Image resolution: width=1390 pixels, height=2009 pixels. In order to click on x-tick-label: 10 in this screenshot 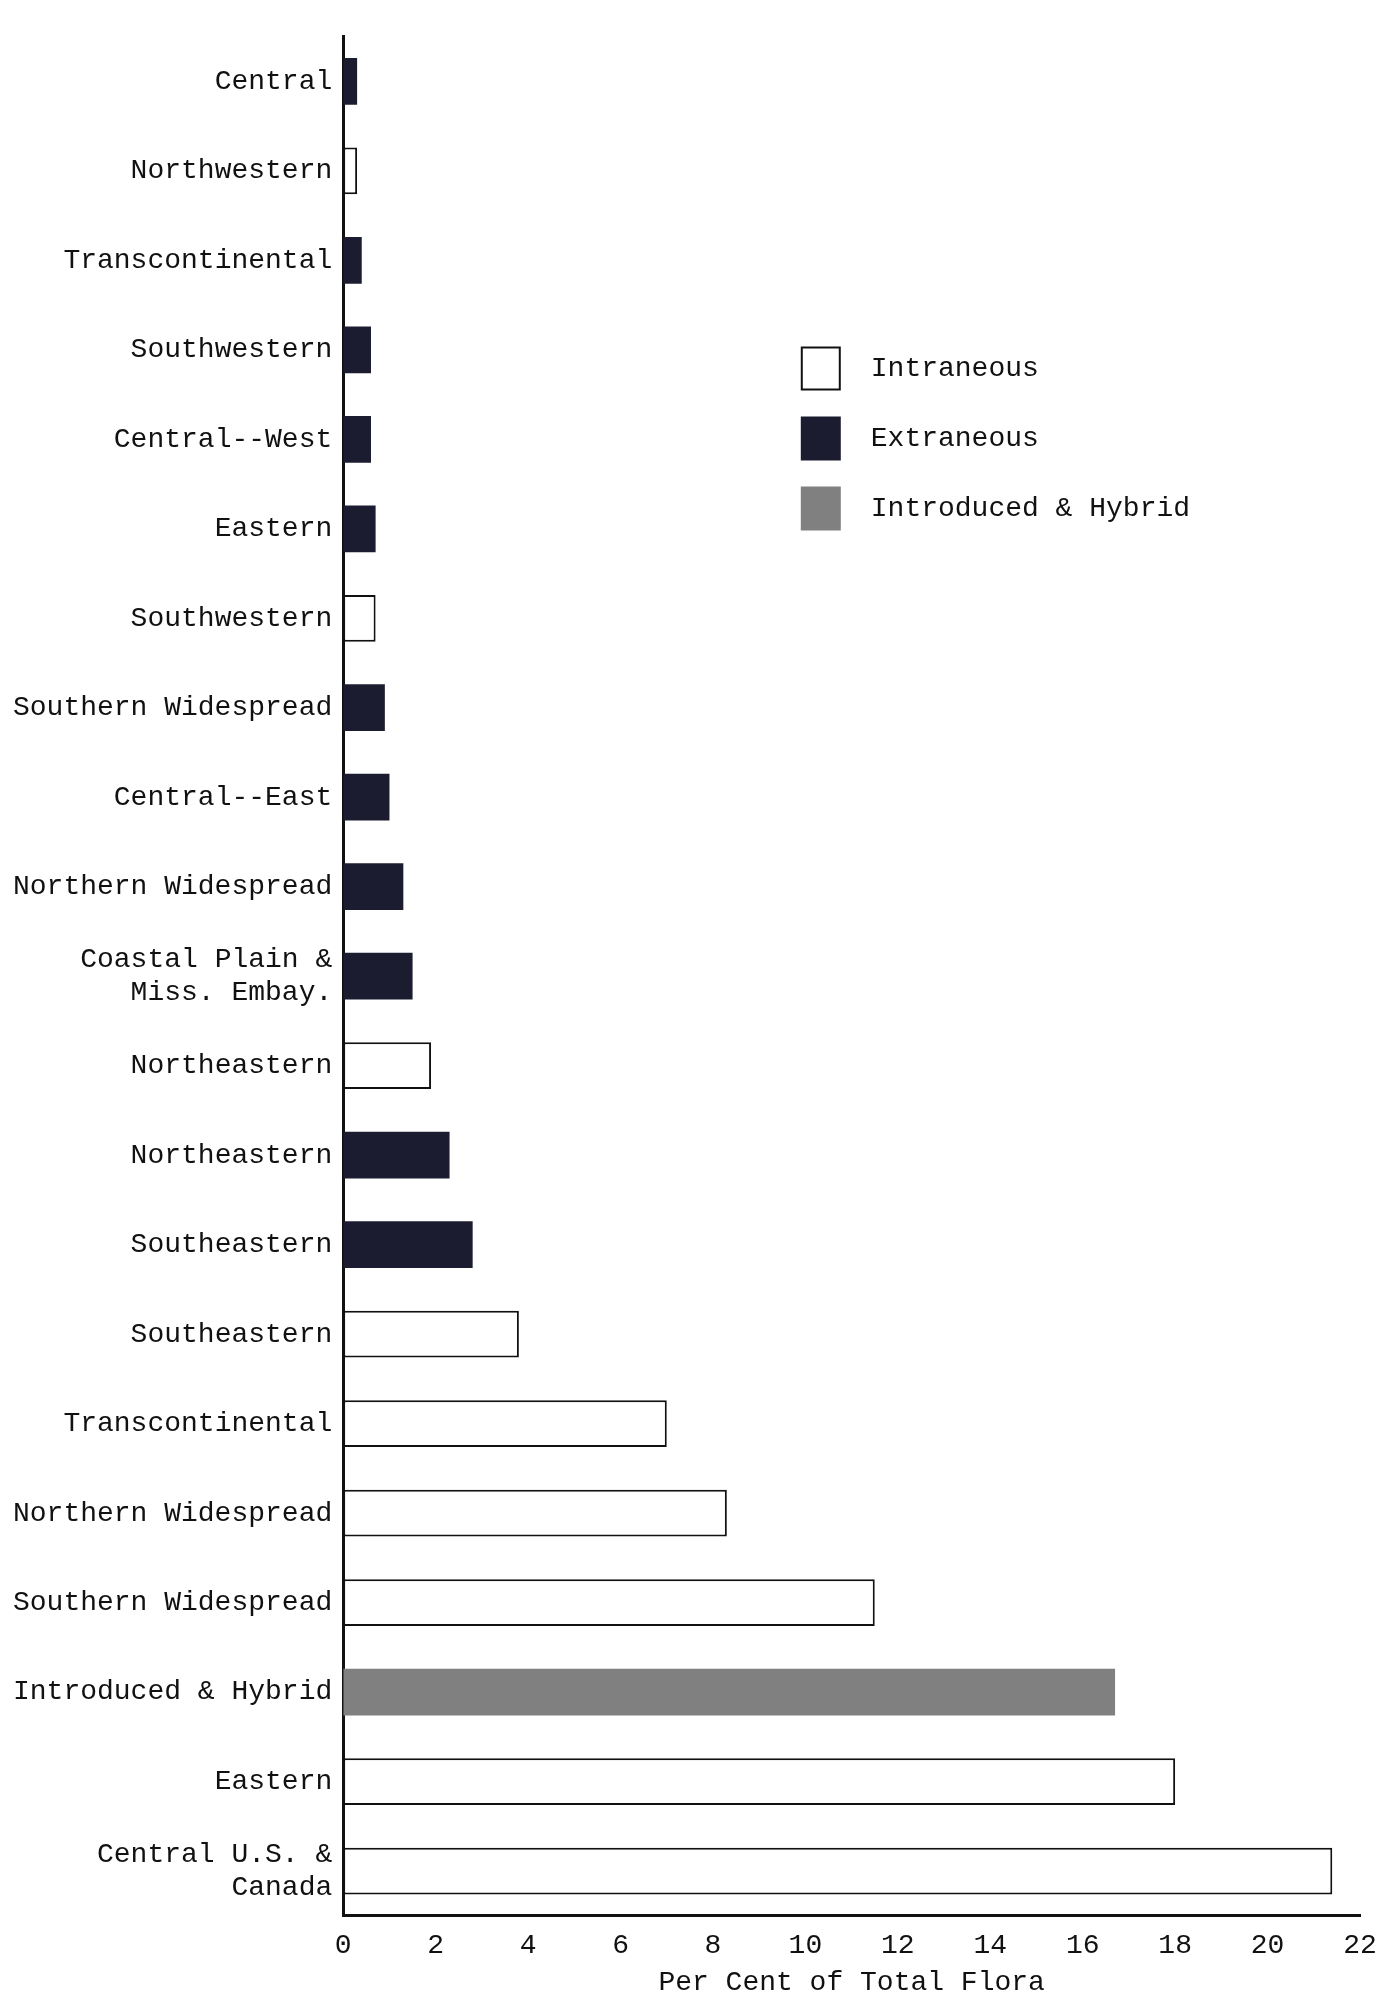, I will do `click(805, 1946)`.